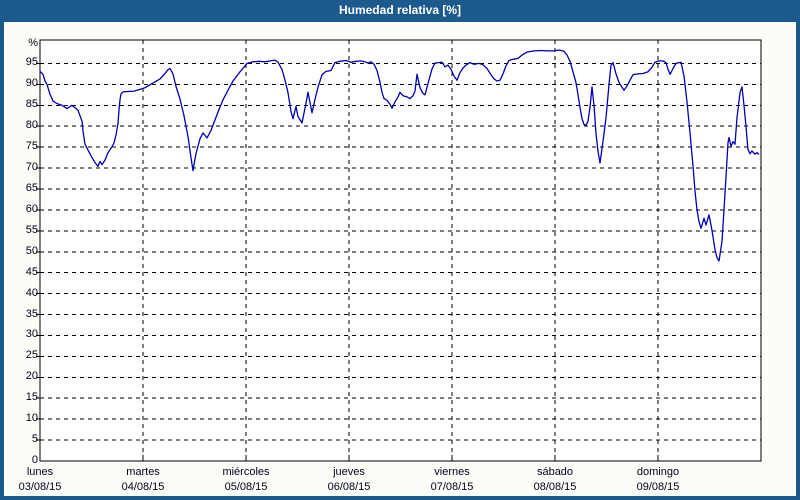 The image size is (800, 500). Describe the element at coordinates (31, 355) in the screenshot. I see `y-tick-label-25: 25` at that location.